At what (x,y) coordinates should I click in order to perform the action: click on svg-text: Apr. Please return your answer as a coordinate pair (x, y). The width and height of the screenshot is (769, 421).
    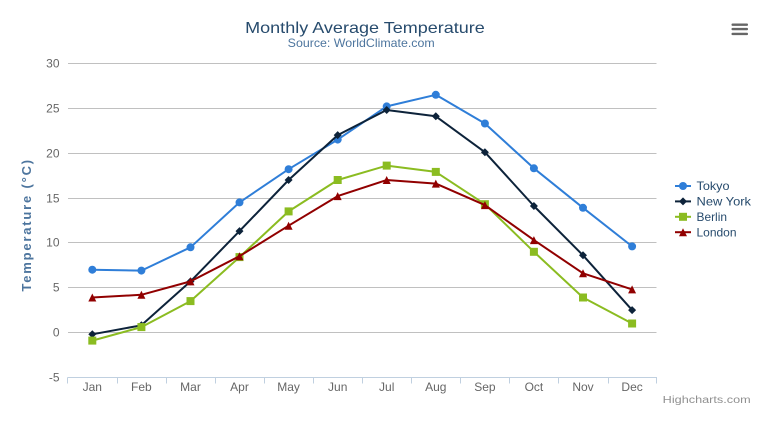
    Looking at the image, I should click on (239, 387).